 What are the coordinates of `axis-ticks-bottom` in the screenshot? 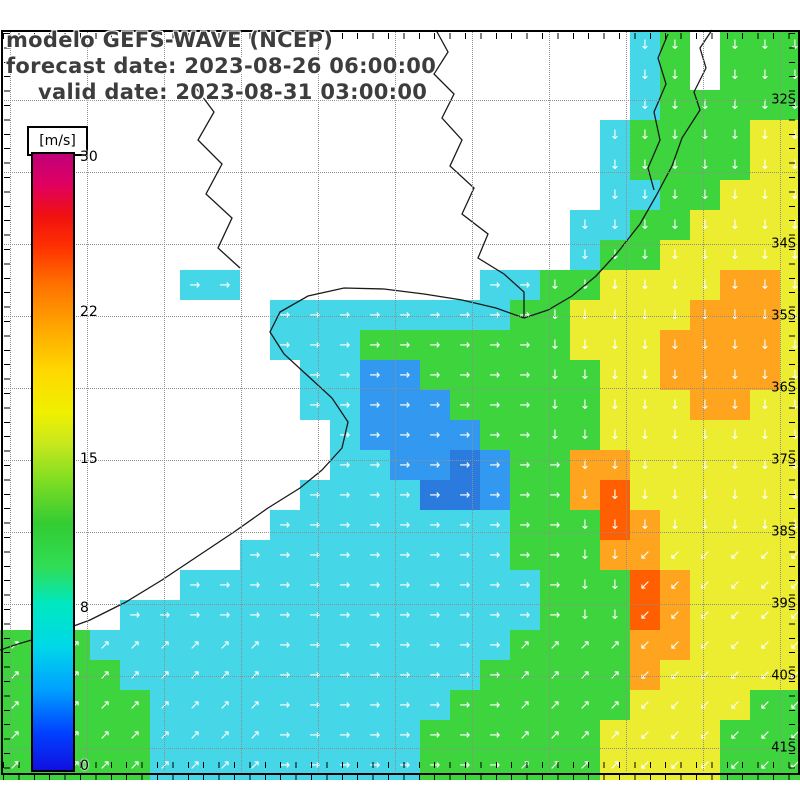 It's located at (400, 765).